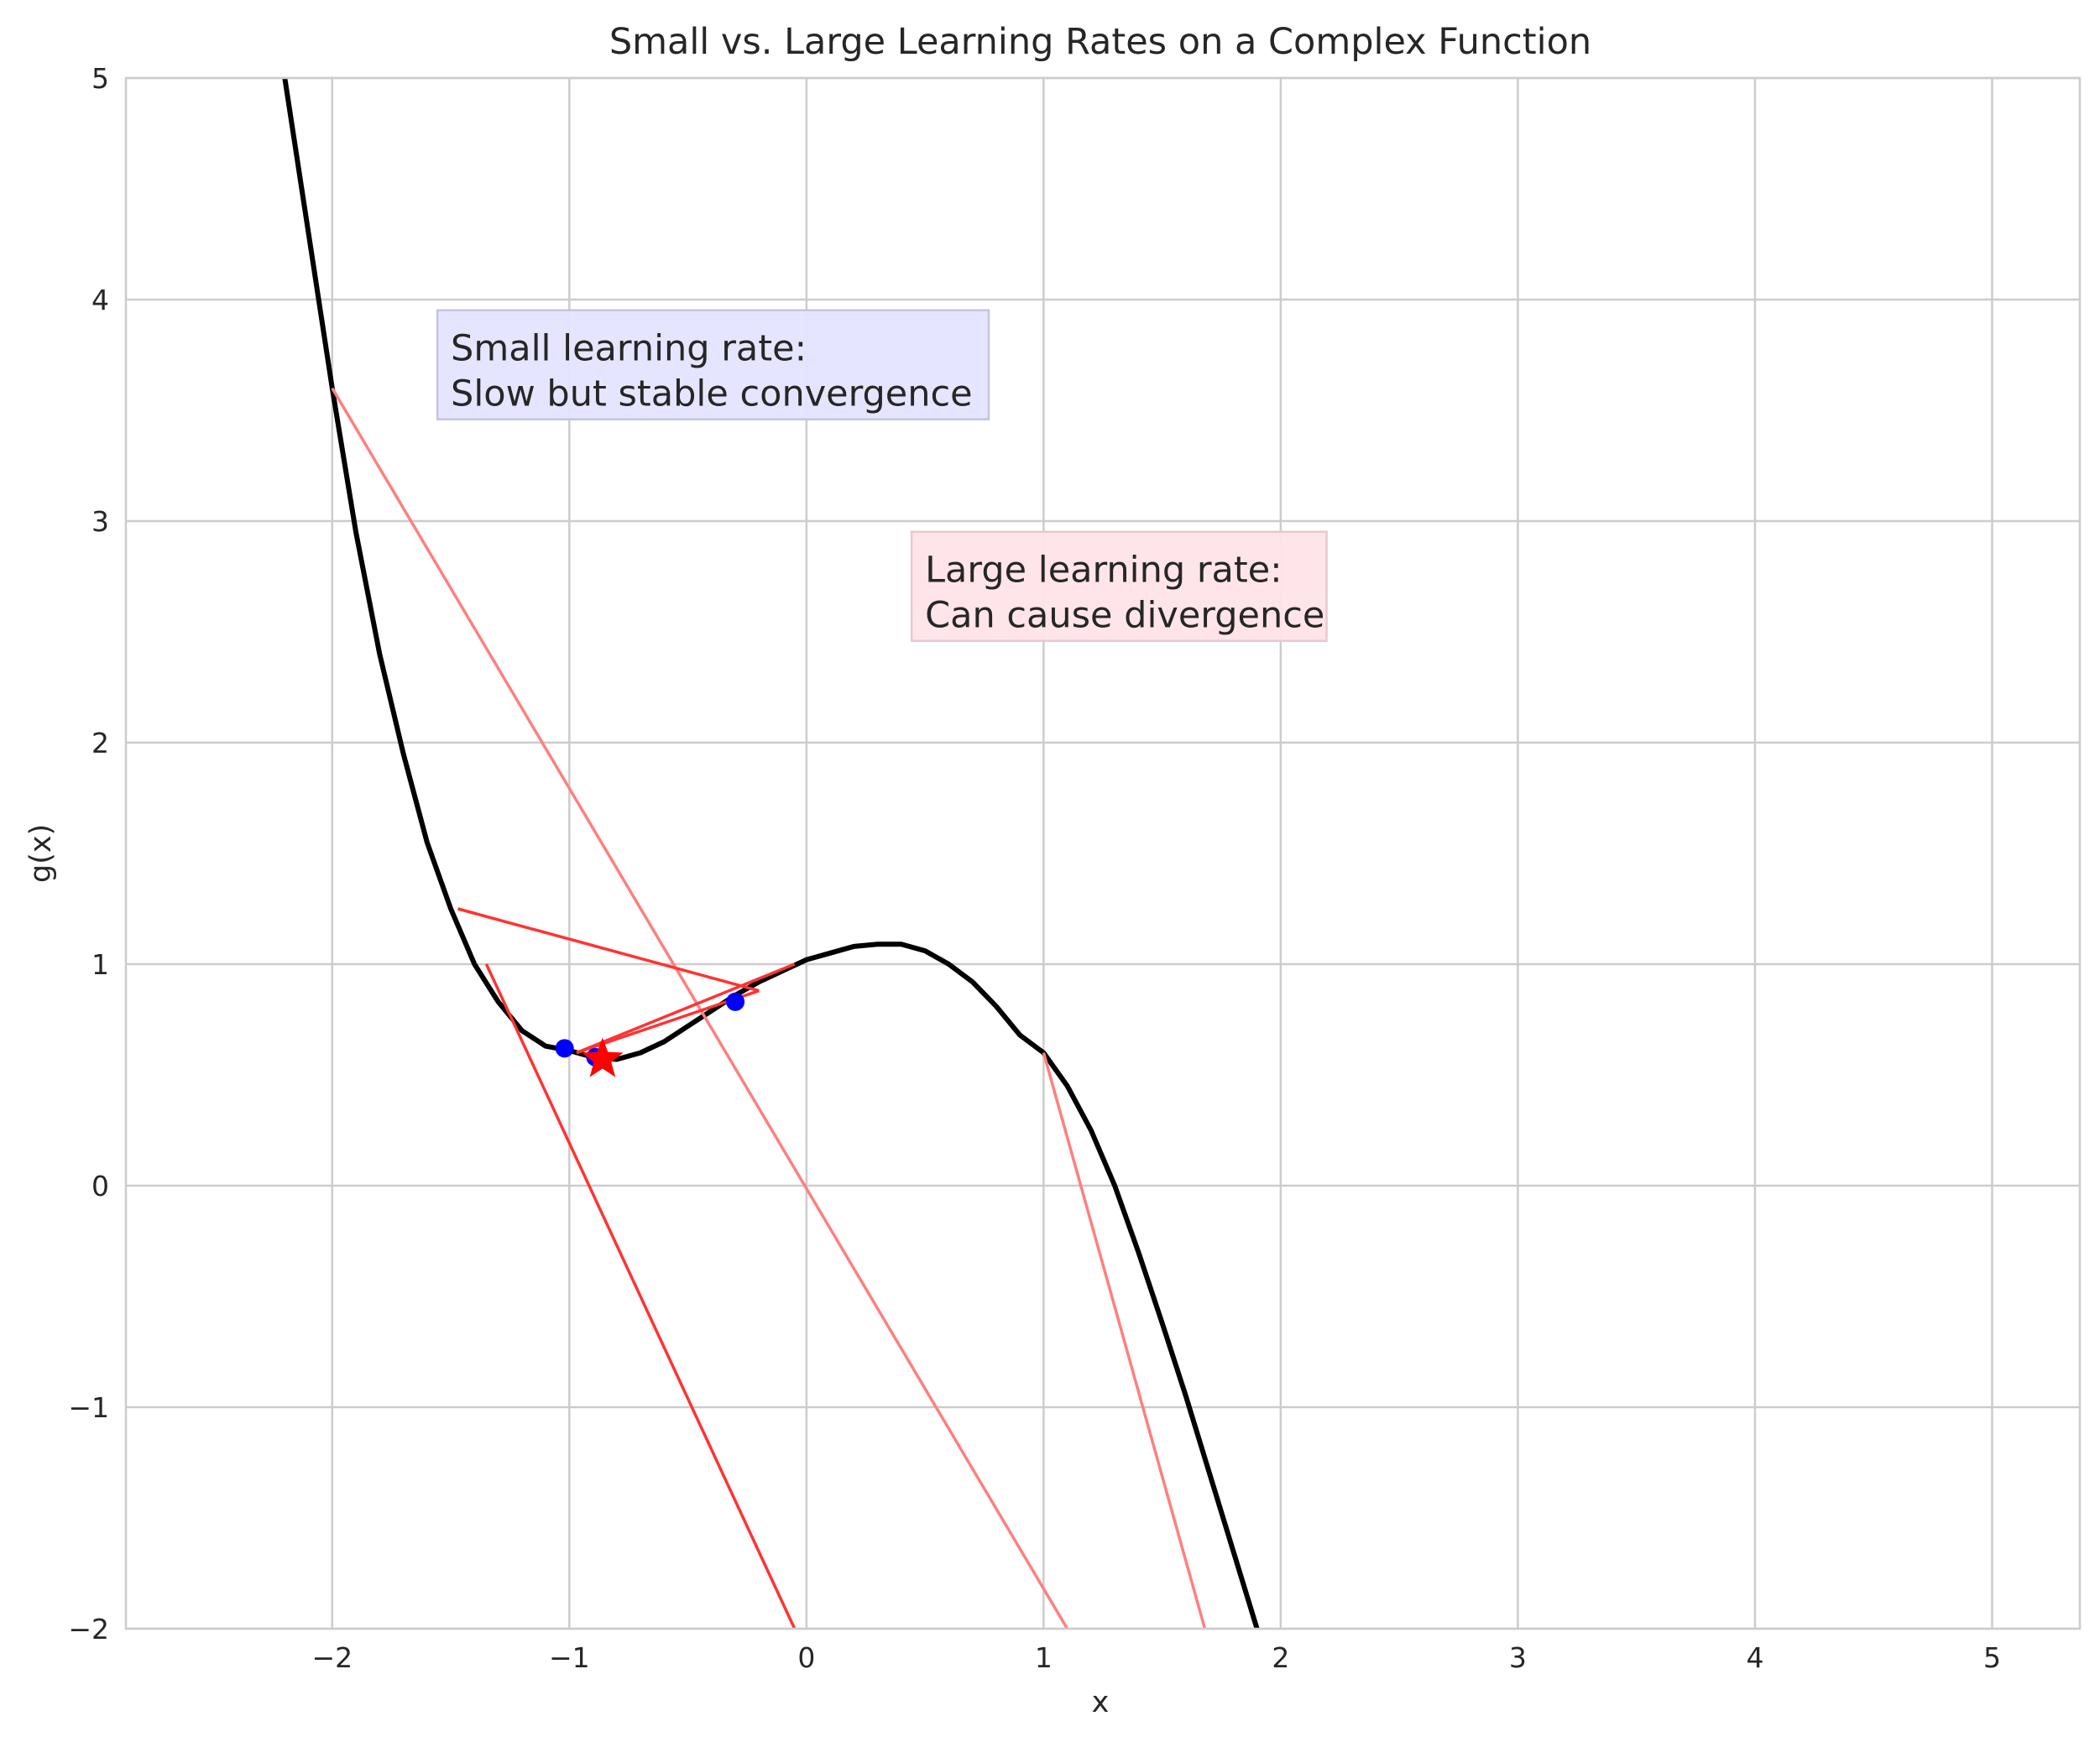 The height and width of the screenshot is (1742, 2100). I want to click on annotation-line: Can cause divergence, so click(1125, 616).